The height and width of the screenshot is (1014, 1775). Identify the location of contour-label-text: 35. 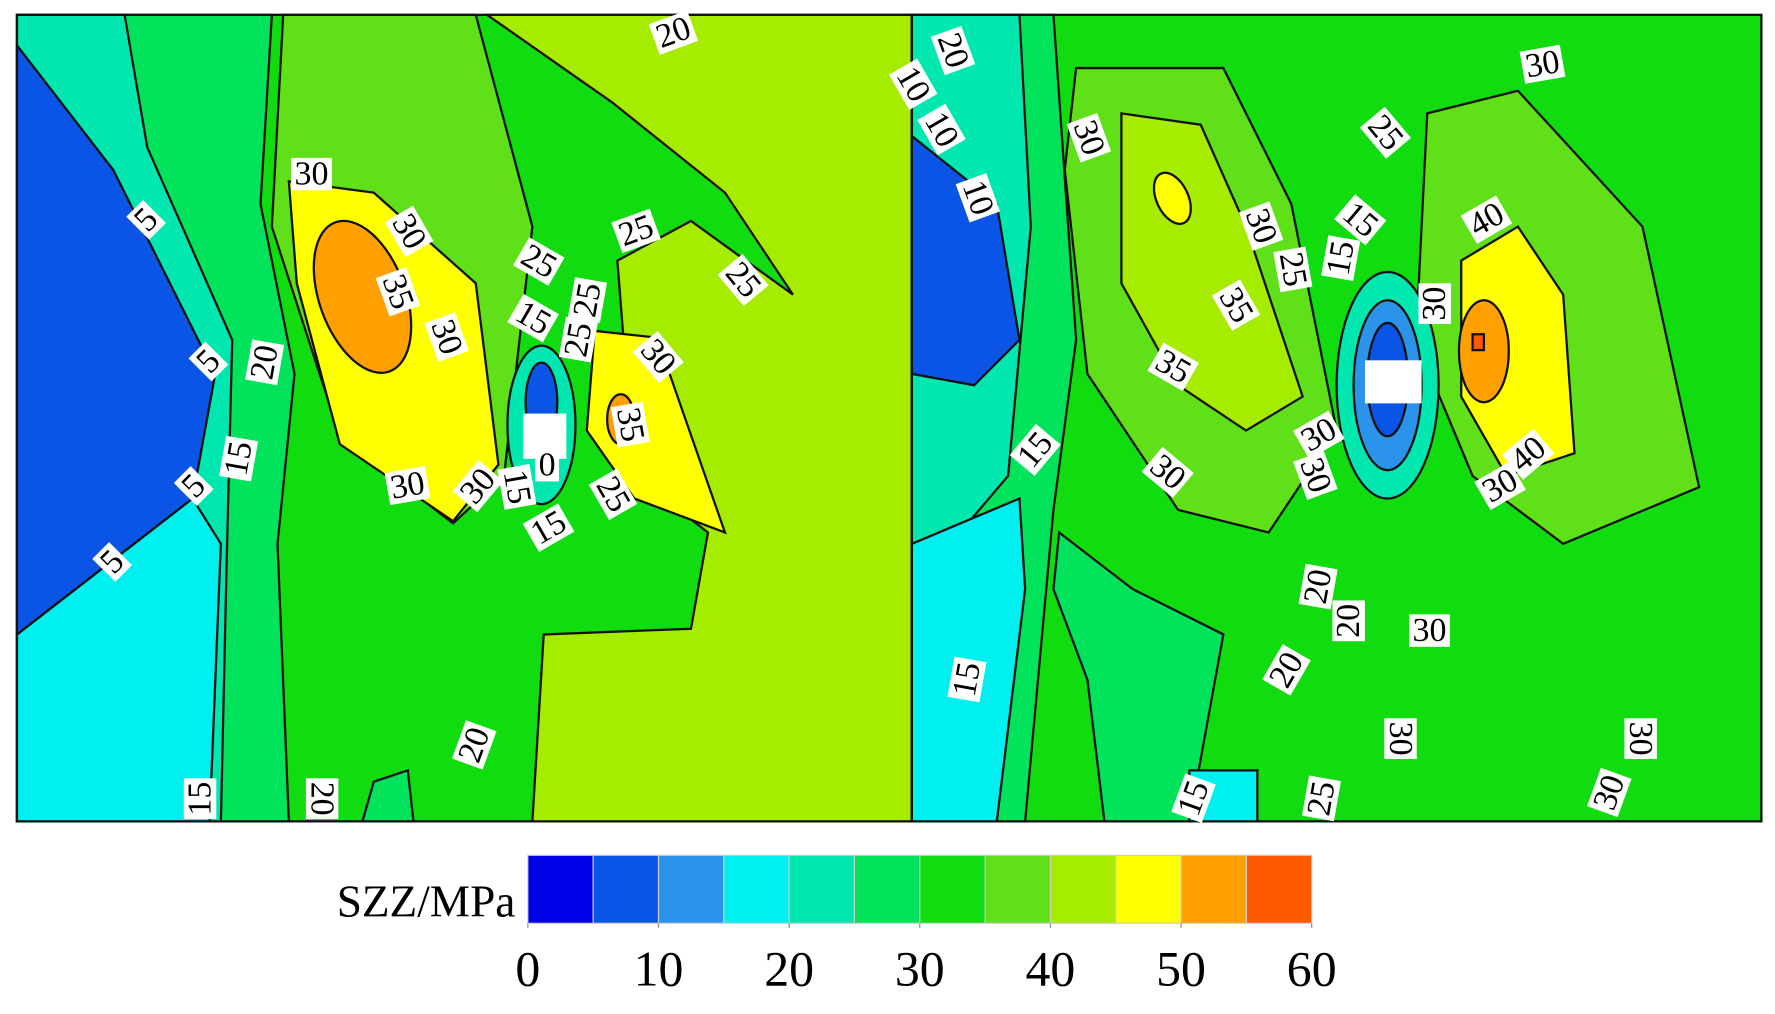
(630, 425).